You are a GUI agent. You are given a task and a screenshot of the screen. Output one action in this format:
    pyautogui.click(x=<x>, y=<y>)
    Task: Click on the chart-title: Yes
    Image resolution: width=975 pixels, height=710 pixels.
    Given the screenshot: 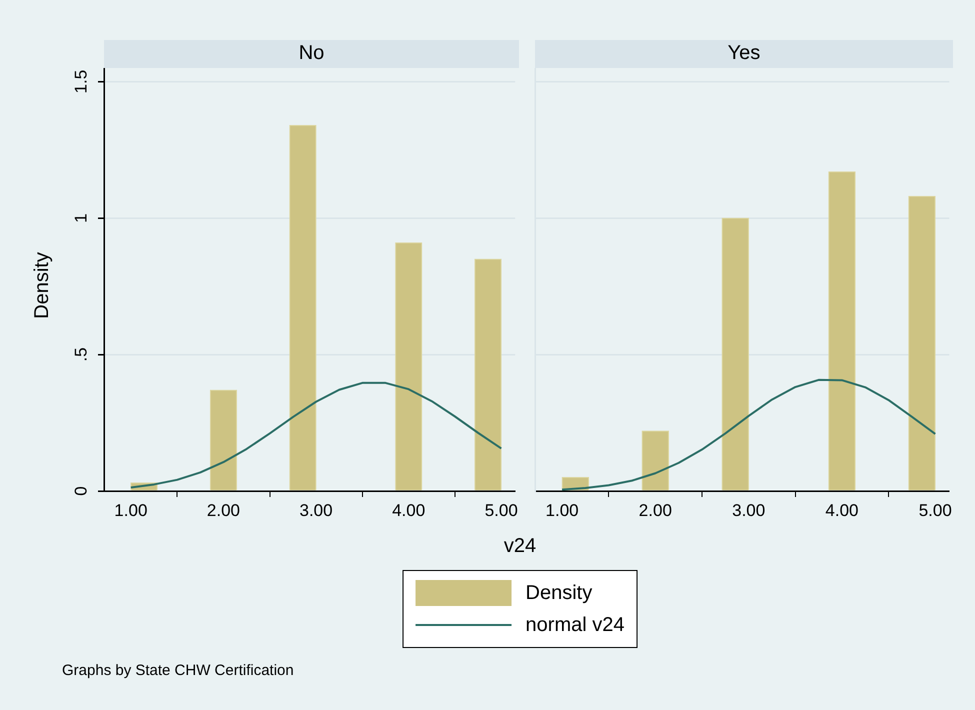 What is the action you would take?
    pyautogui.click(x=744, y=54)
    